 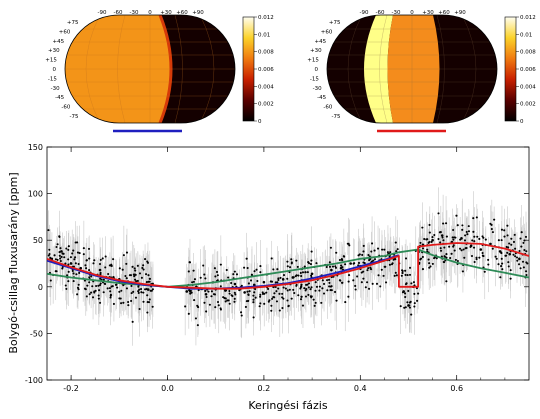 I want to click on map-1-lat-tick: -30, so click(x=55, y=89).